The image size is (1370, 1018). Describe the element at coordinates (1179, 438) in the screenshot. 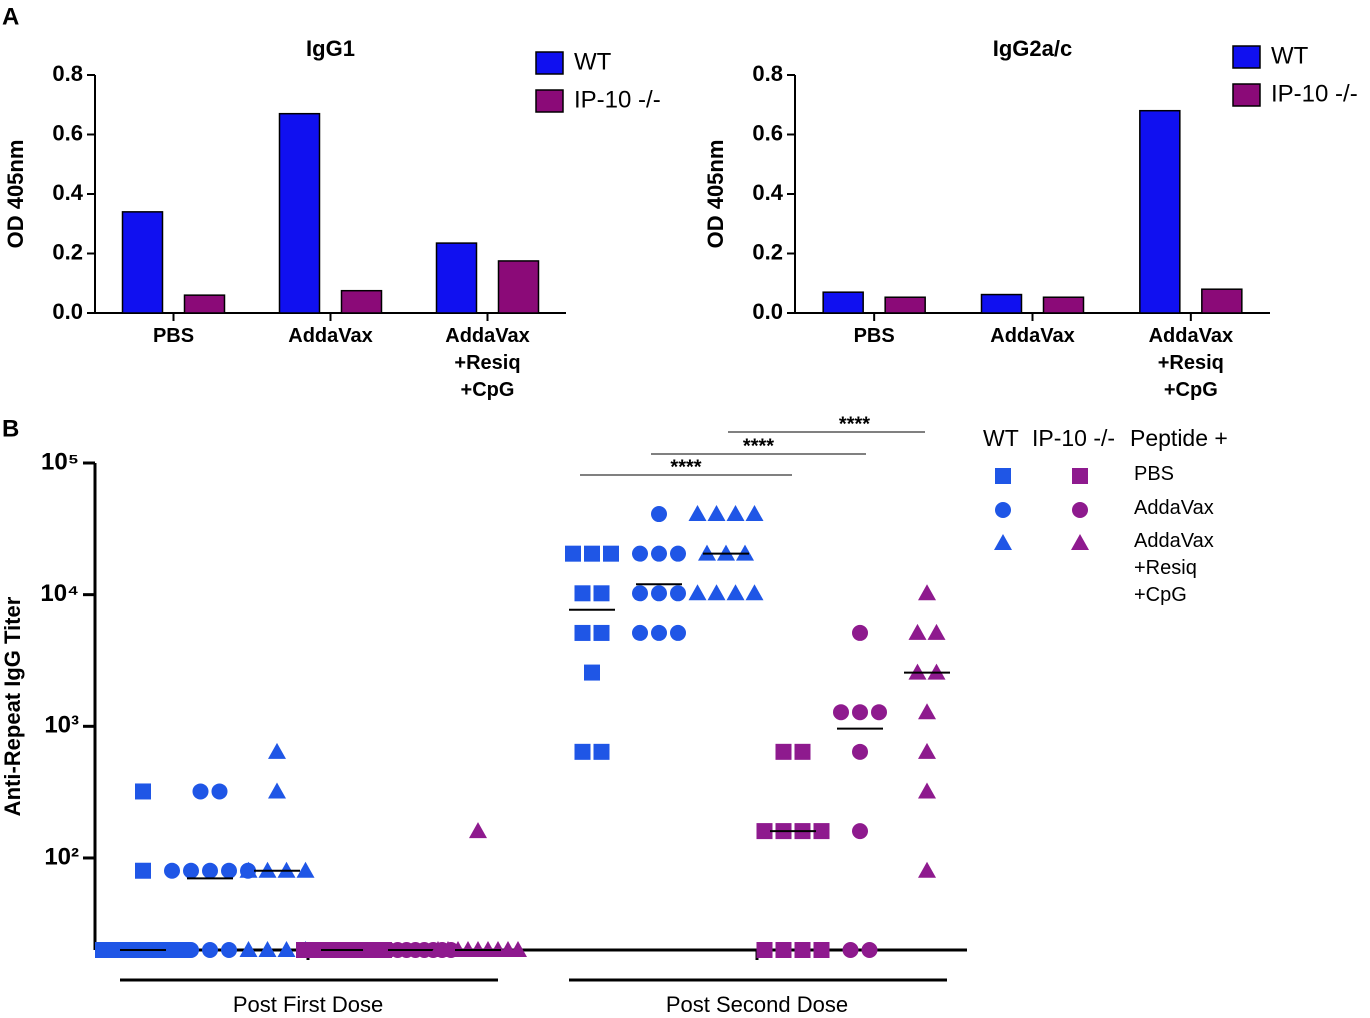

I see `legend-header: Peptide +` at that location.